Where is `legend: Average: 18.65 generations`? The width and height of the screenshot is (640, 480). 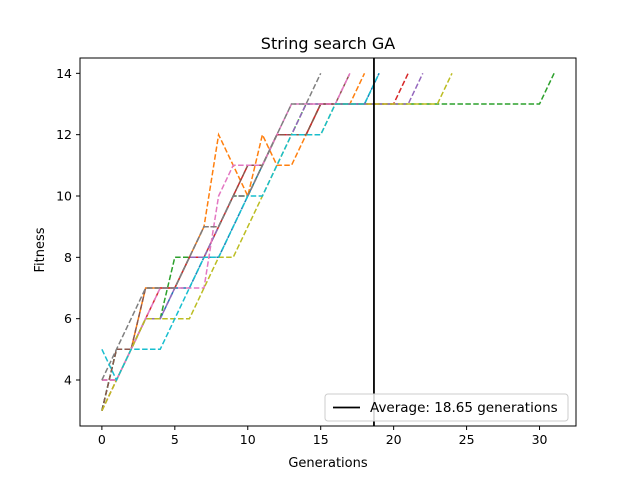
legend: Average: 18.65 generations is located at coordinates (446, 407).